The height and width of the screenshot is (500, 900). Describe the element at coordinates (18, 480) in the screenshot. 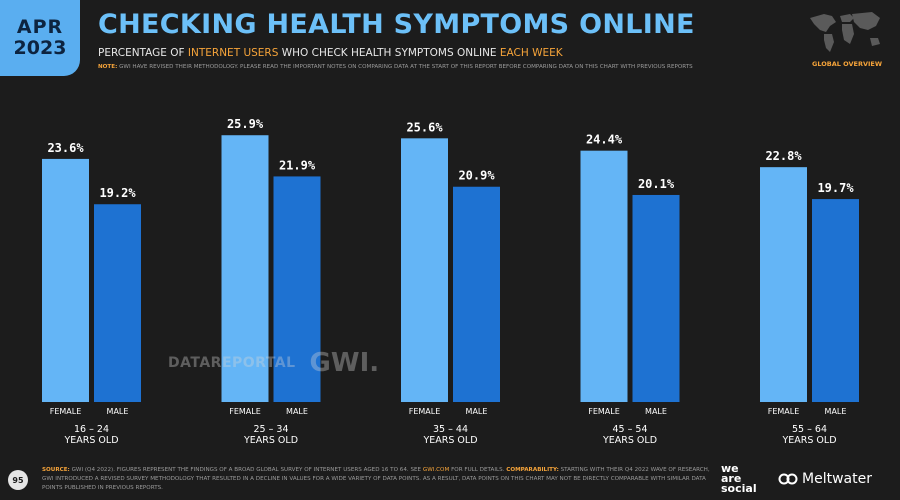

I see `page-number: 95` at that location.